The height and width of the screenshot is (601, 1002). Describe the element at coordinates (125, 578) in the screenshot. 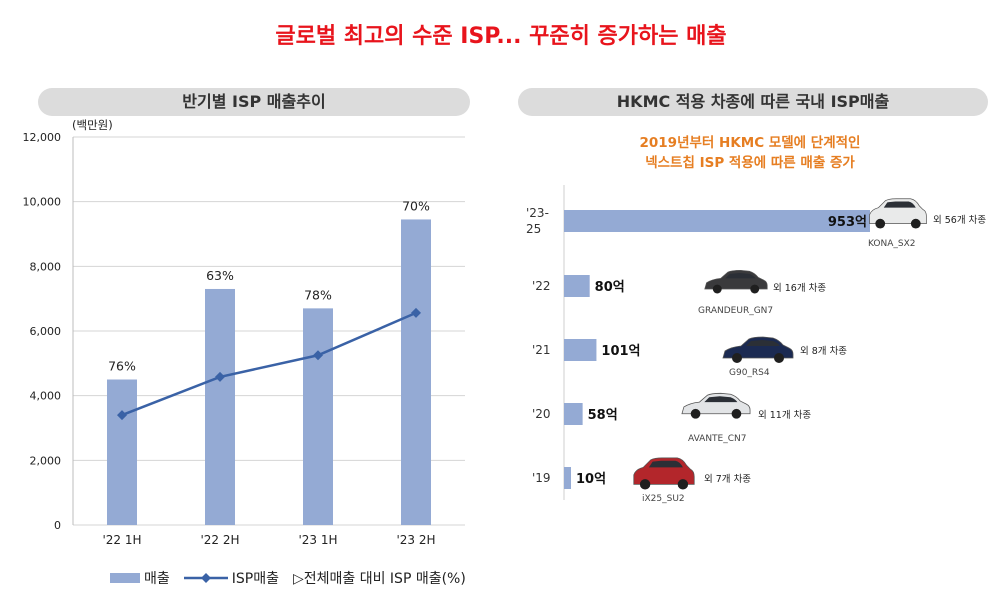

I see `legend-bar-swatch` at that location.